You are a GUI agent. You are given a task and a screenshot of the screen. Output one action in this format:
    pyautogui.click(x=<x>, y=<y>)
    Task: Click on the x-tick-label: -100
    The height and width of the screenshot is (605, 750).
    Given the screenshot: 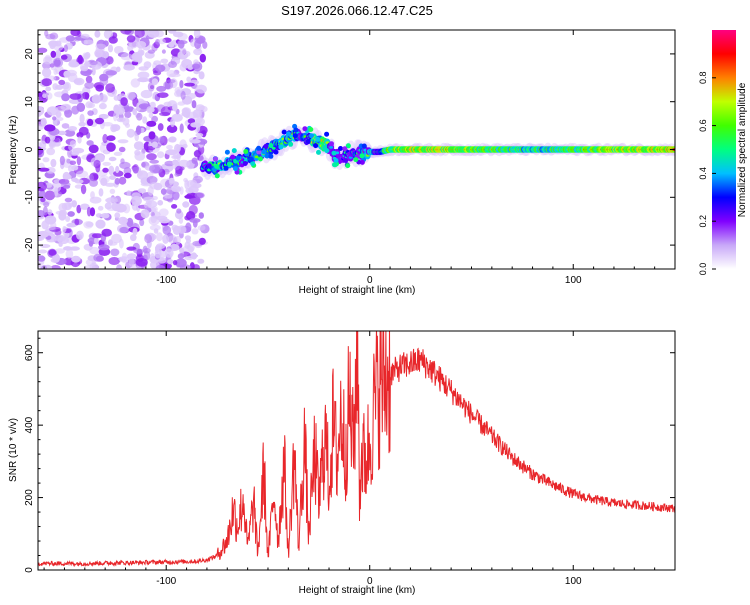 What is the action you would take?
    pyautogui.click(x=166, y=280)
    